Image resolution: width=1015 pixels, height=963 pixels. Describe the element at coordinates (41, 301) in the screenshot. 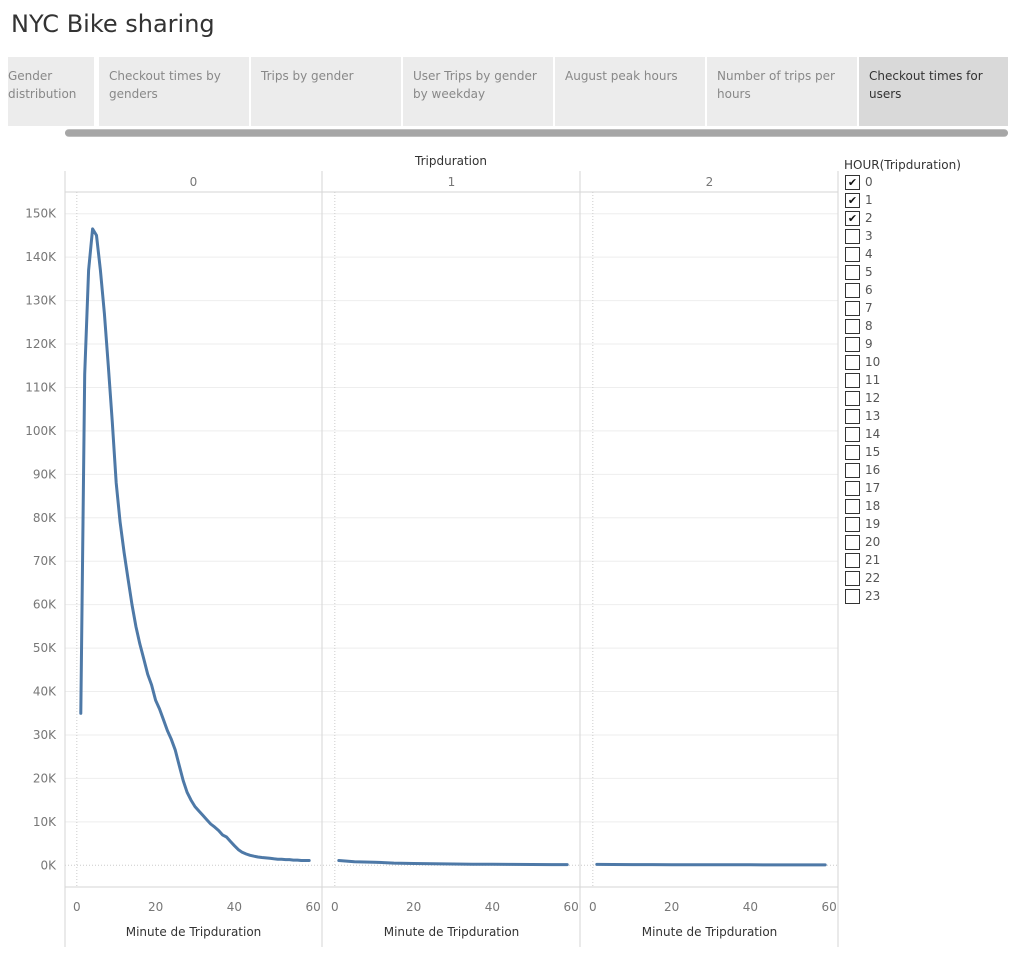

I see `y-tick-label: 130K` at that location.